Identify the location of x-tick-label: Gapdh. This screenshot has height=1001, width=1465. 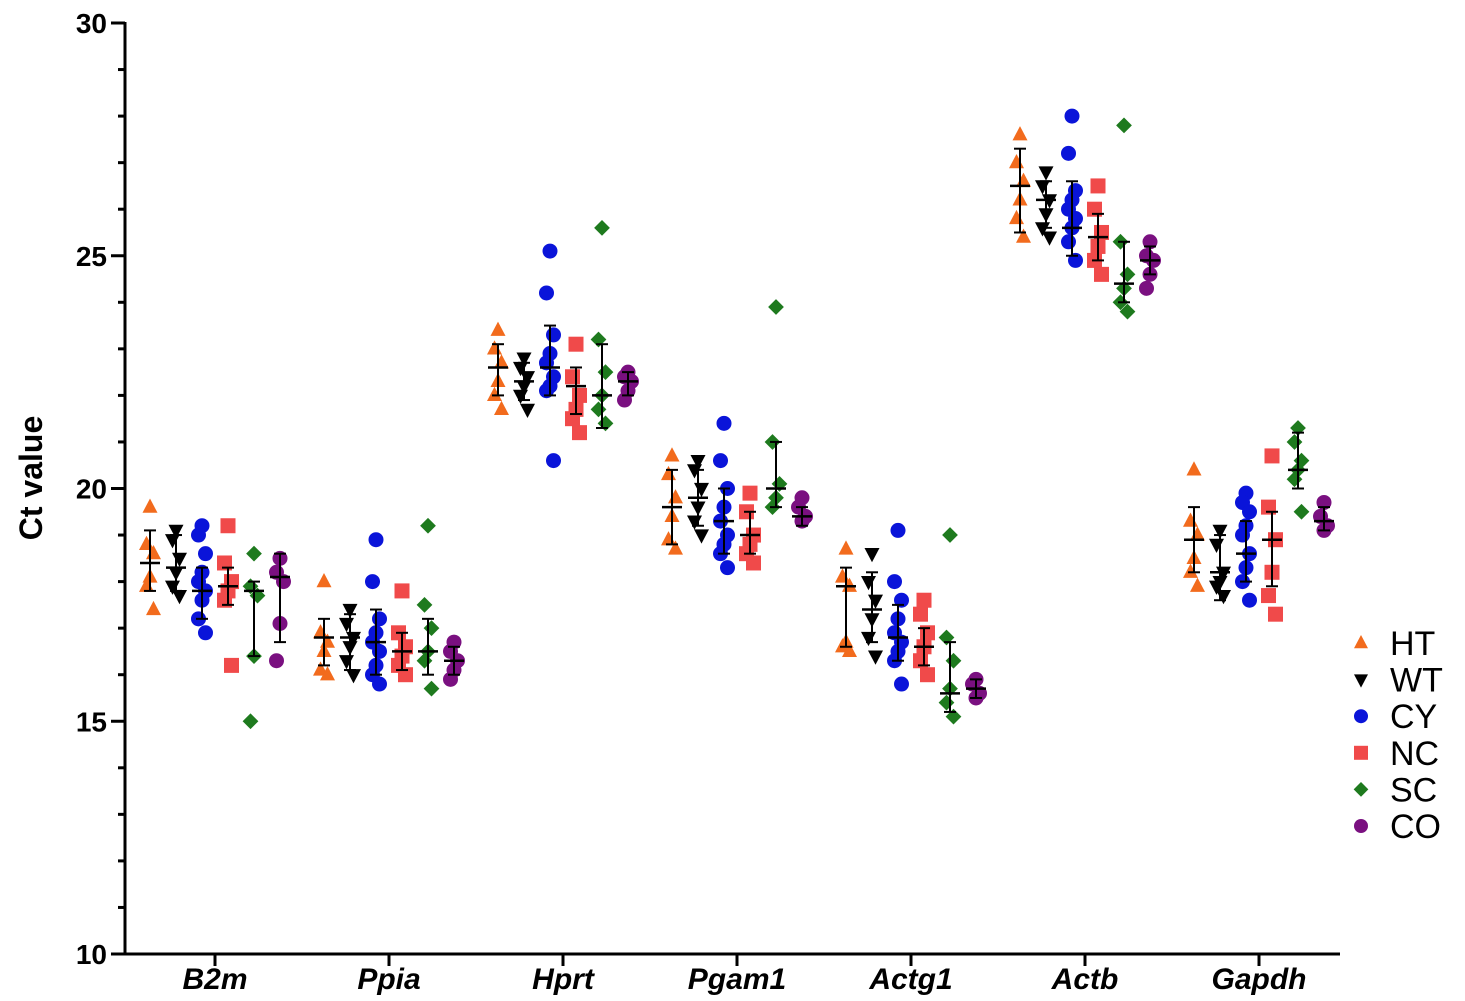
(1259, 979).